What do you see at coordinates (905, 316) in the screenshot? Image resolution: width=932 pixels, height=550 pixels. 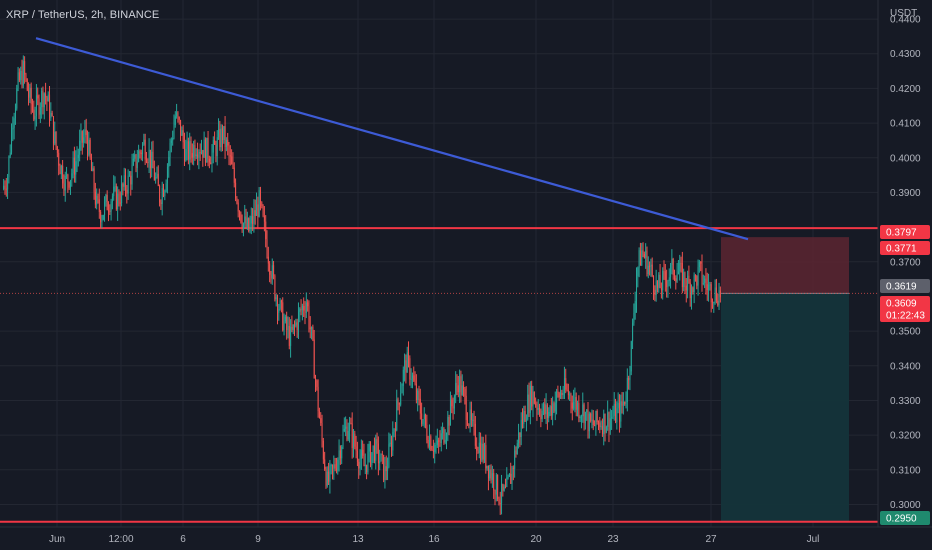 I see `price-tag-countdown: 01:22:43` at bounding box center [905, 316].